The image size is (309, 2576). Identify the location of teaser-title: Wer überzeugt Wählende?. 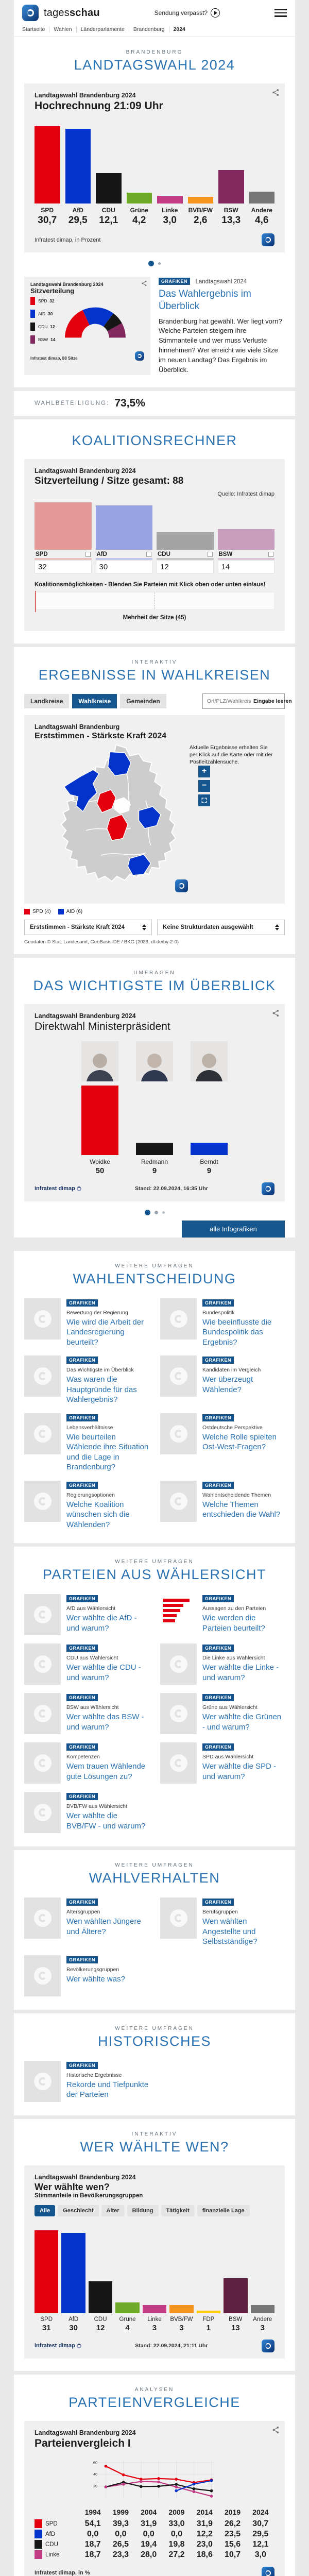
(228, 1384).